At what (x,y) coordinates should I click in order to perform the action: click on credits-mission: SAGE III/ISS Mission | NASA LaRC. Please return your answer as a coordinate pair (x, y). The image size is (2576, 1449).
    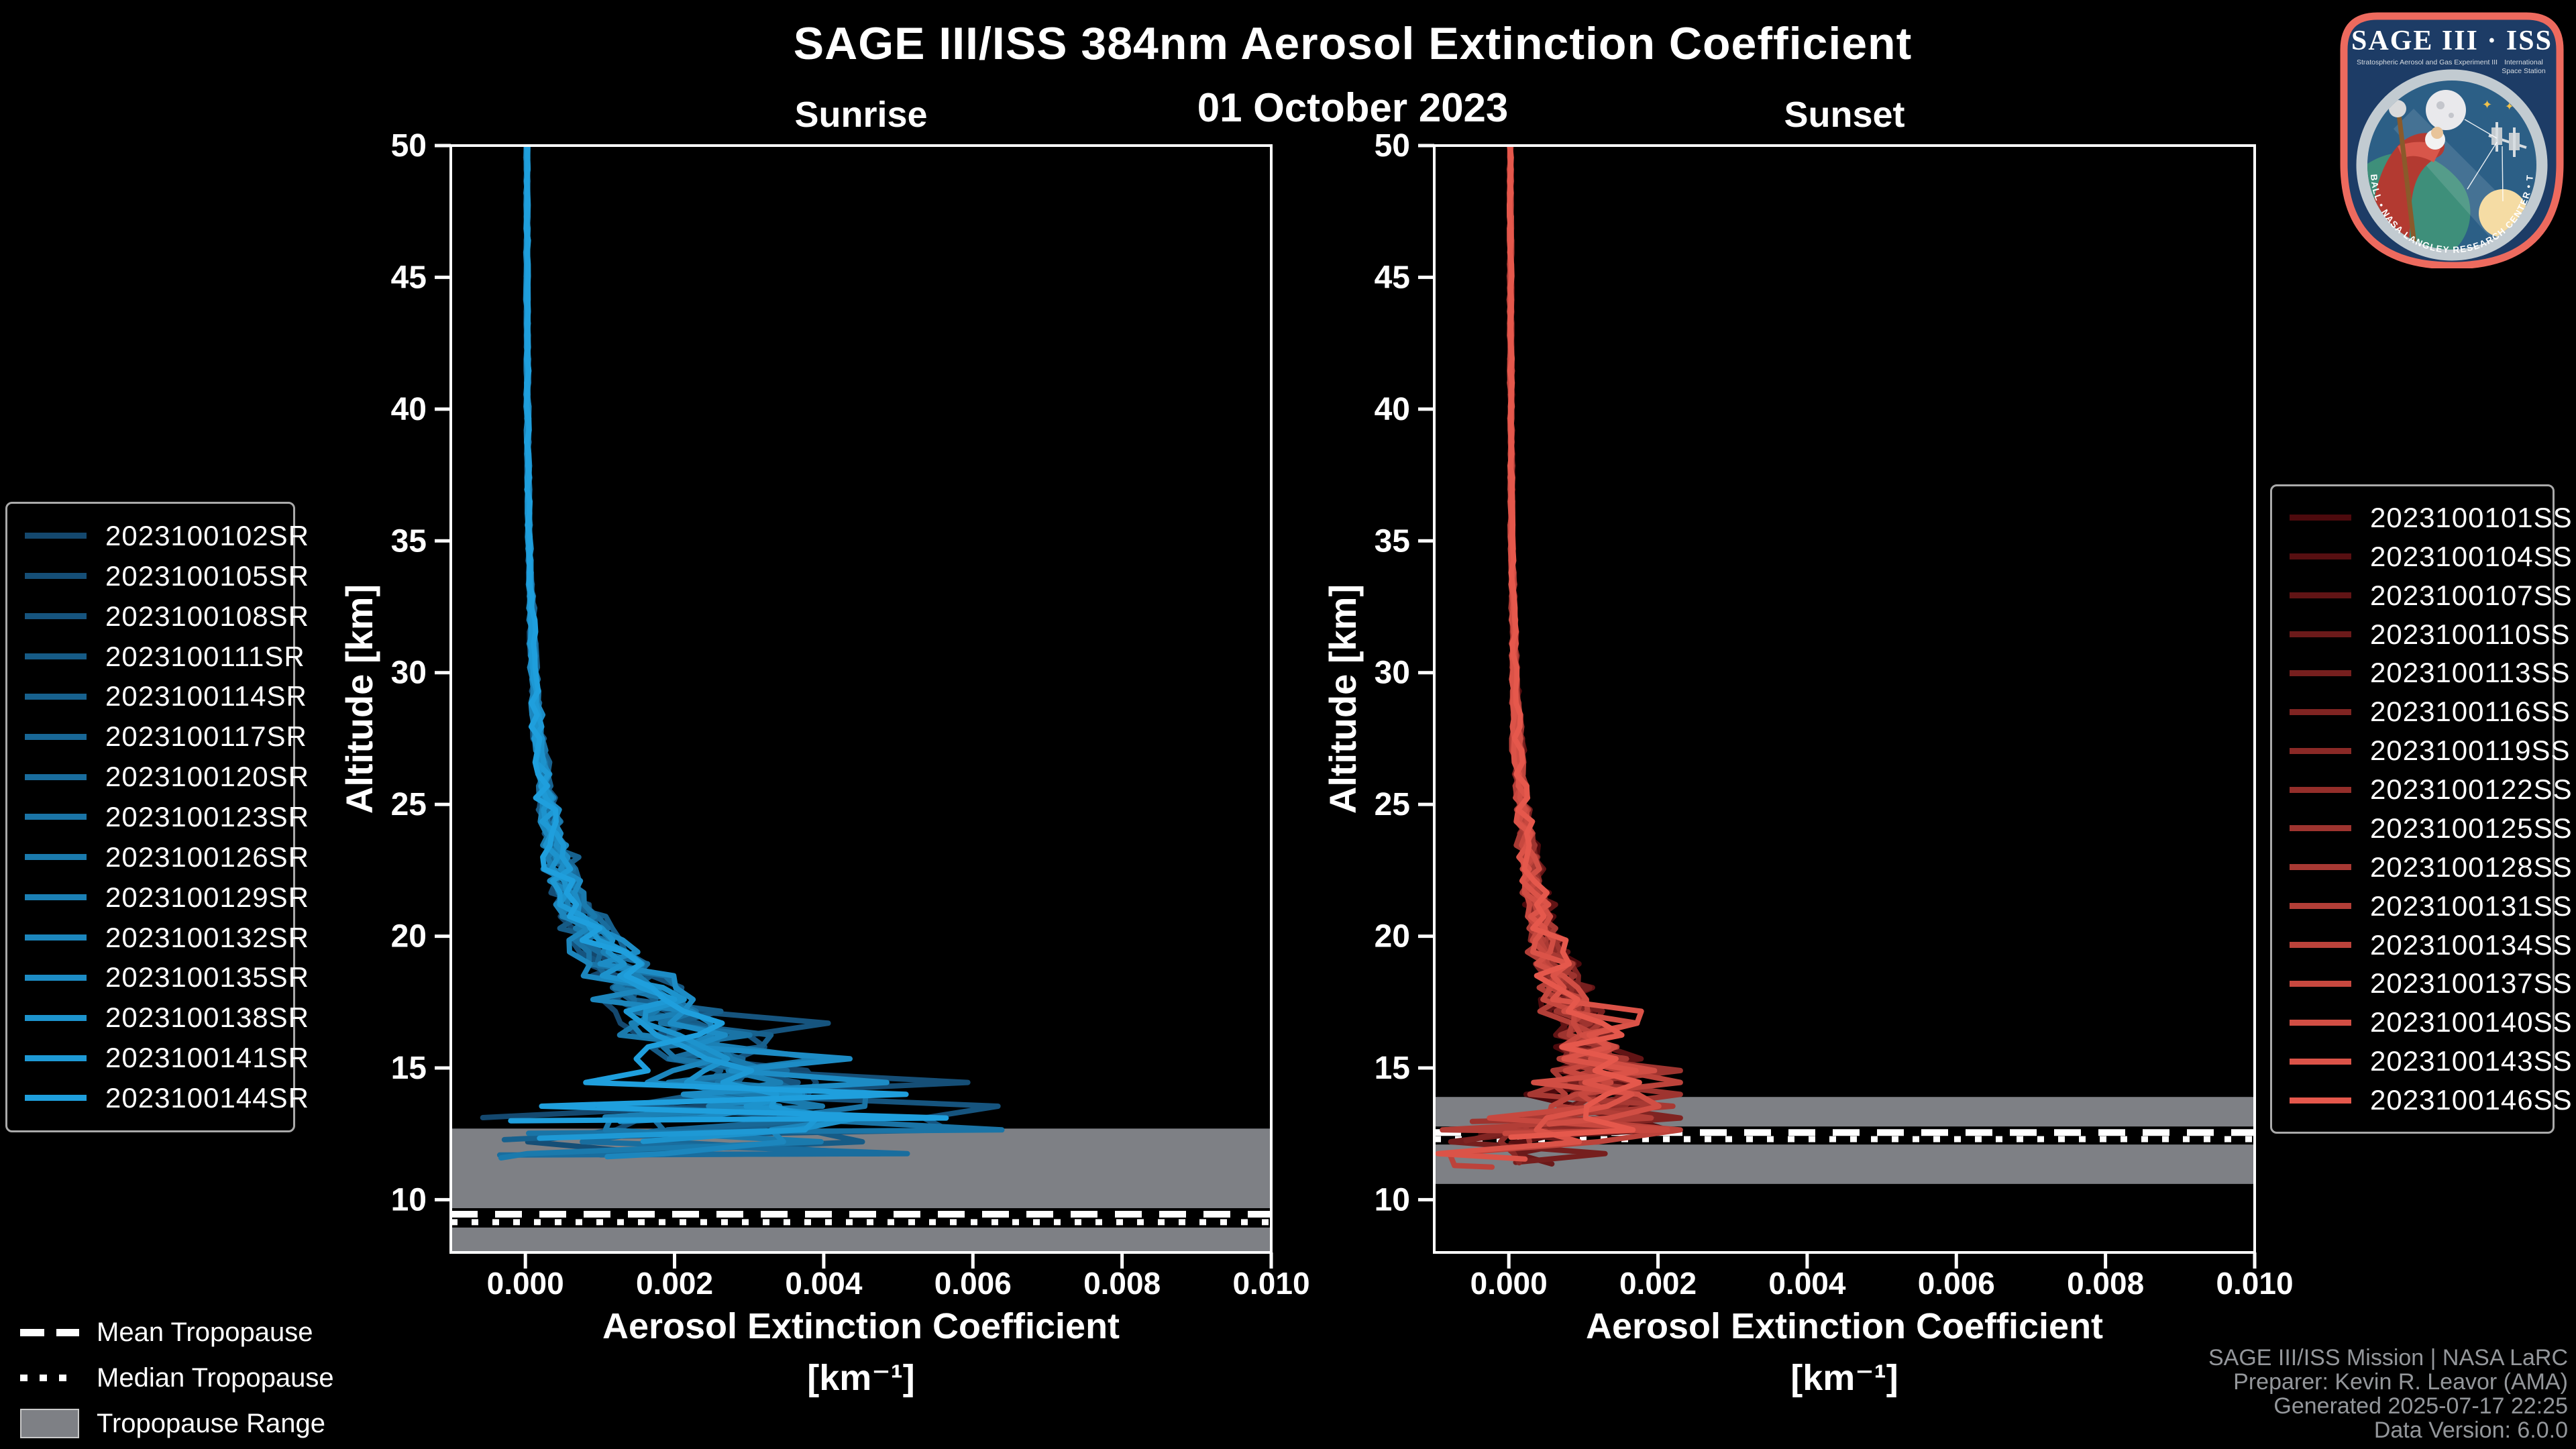
    Looking at the image, I should click on (2388, 1358).